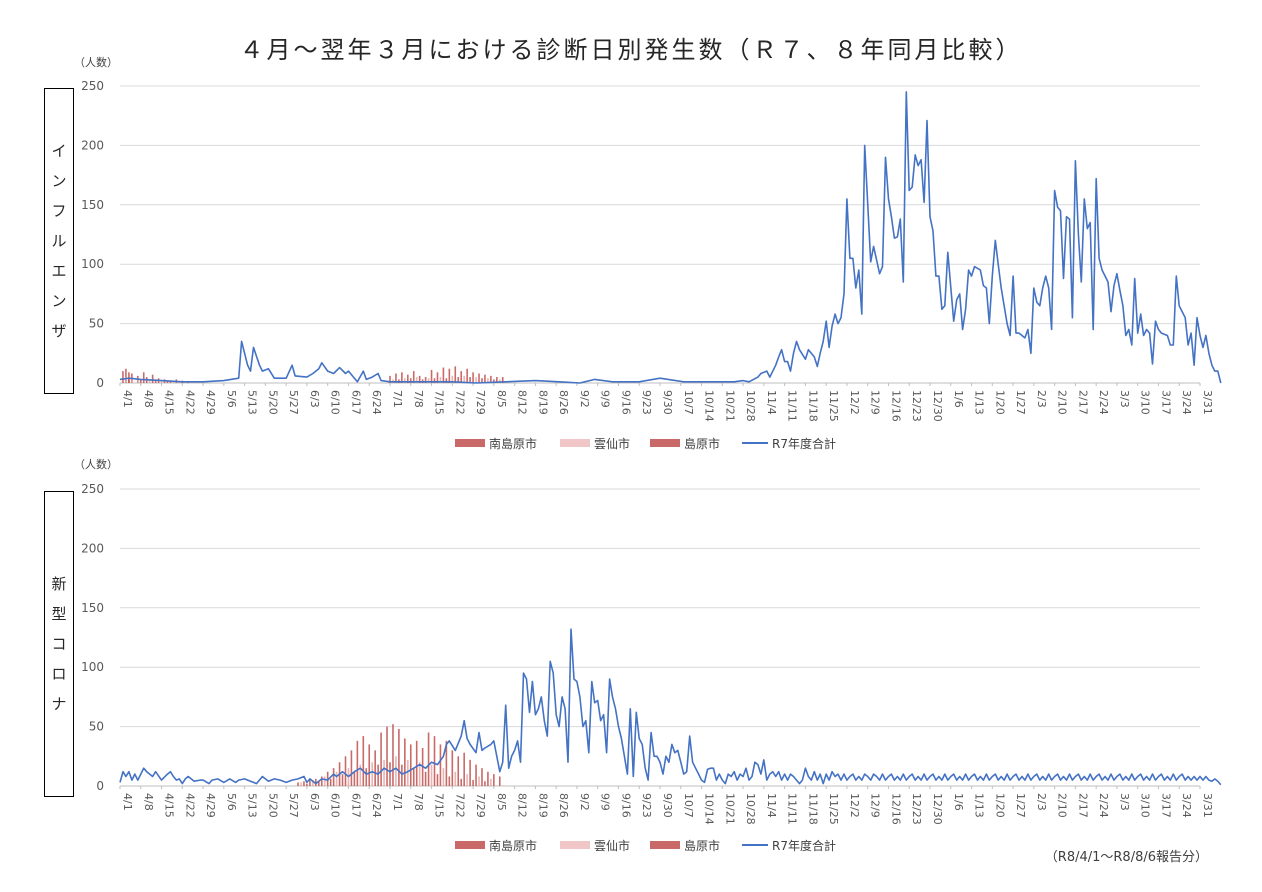 The image size is (1262, 892). I want to click on panel-label-char: ロ, so click(59, 674).